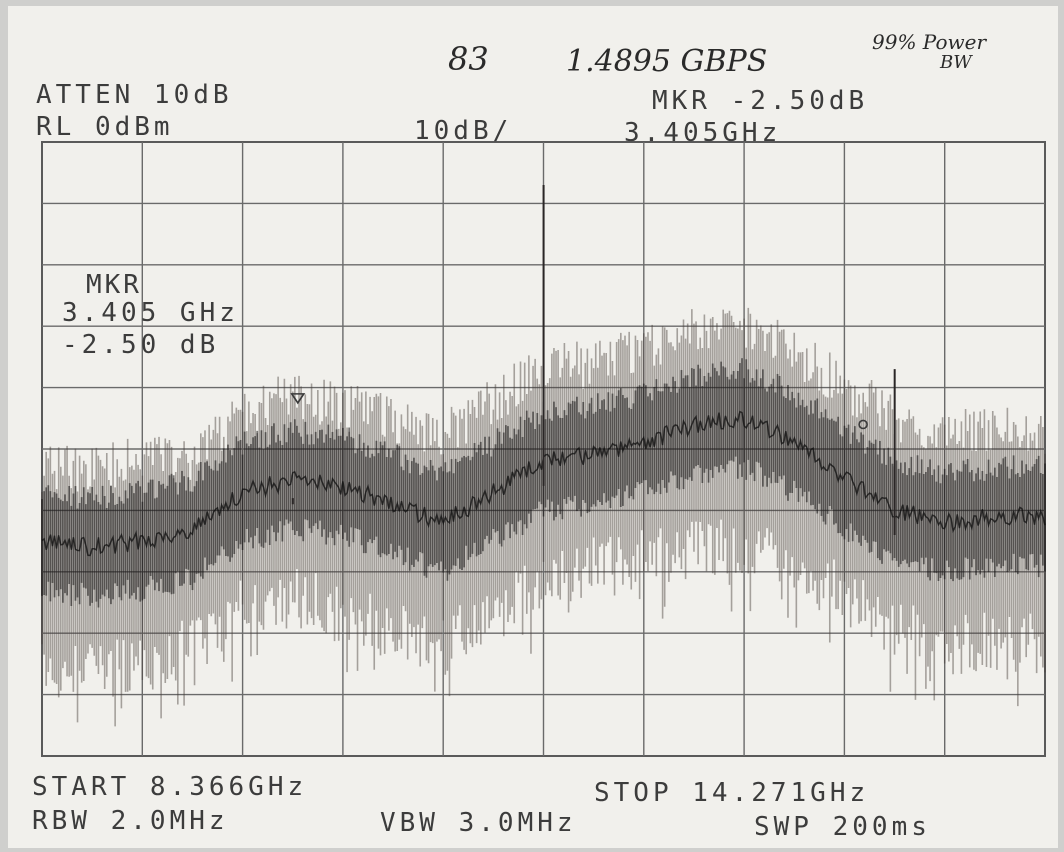 The height and width of the screenshot is (852, 1064). What do you see at coordinates (105, 127) in the screenshot?
I see `ref-level-label: RL 0dBm` at bounding box center [105, 127].